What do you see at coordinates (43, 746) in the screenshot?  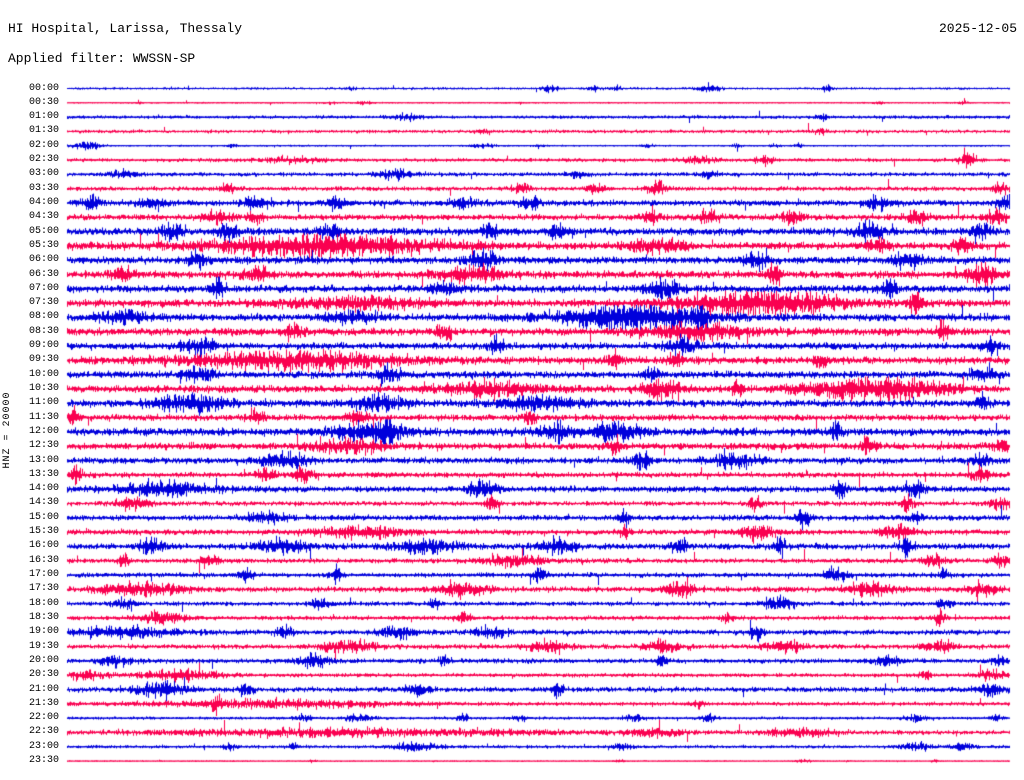 I see `time-label: 23:00` at bounding box center [43, 746].